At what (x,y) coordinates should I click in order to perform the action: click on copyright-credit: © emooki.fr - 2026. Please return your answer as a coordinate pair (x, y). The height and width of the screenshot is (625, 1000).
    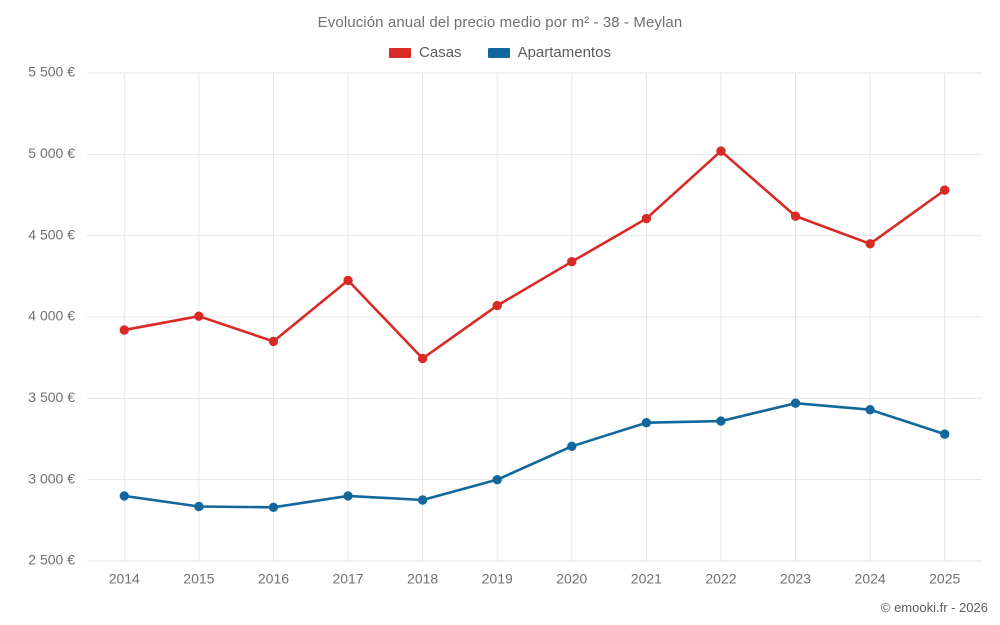
    Looking at the image, I should click on (934, 607).